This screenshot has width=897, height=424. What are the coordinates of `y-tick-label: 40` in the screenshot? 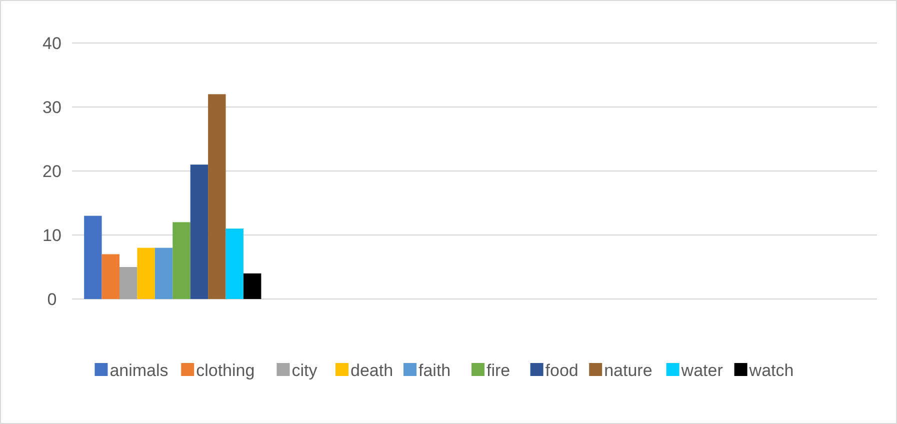 It's located at (52, 43).